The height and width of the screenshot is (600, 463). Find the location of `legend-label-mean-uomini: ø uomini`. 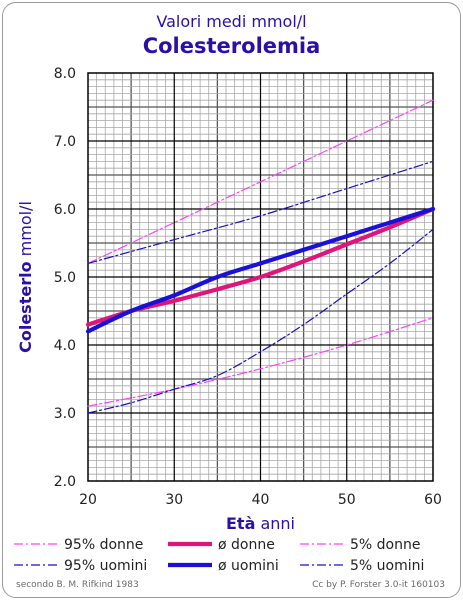

legend-label-mean-uomini: ø uomini is located at coordinates (248, 566).